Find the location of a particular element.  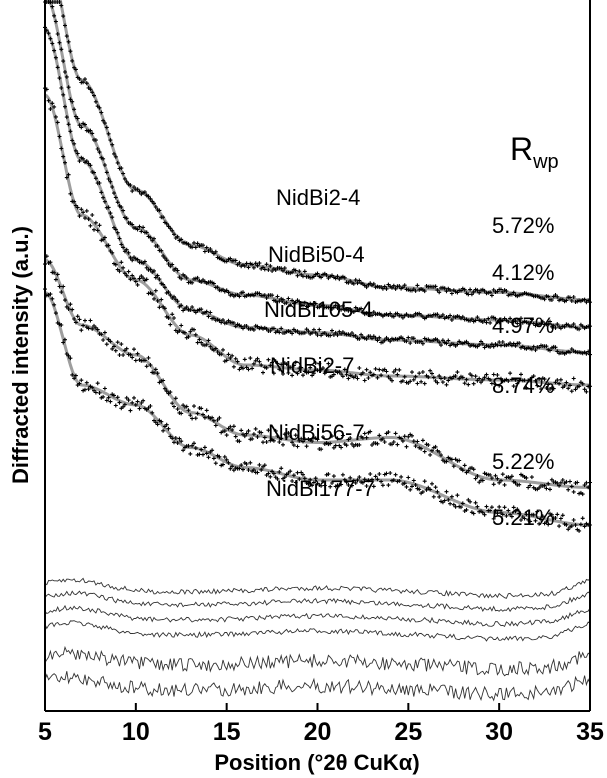

rwp-header: Rwp is located at coordinates (534, 152).